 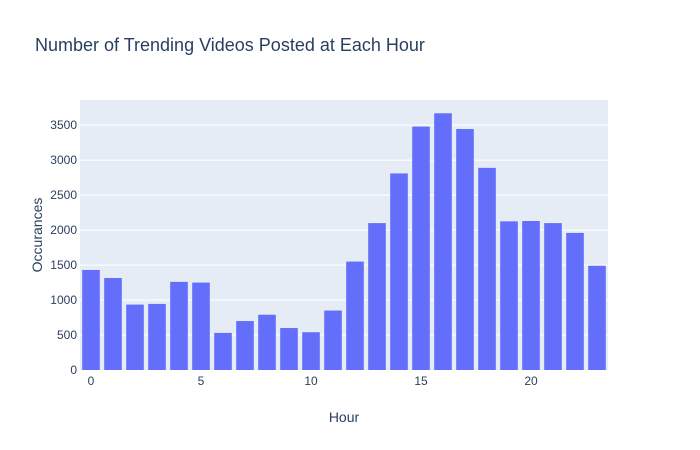 I want to click on y-tick-label: 2000, so click(x=63, y=230).